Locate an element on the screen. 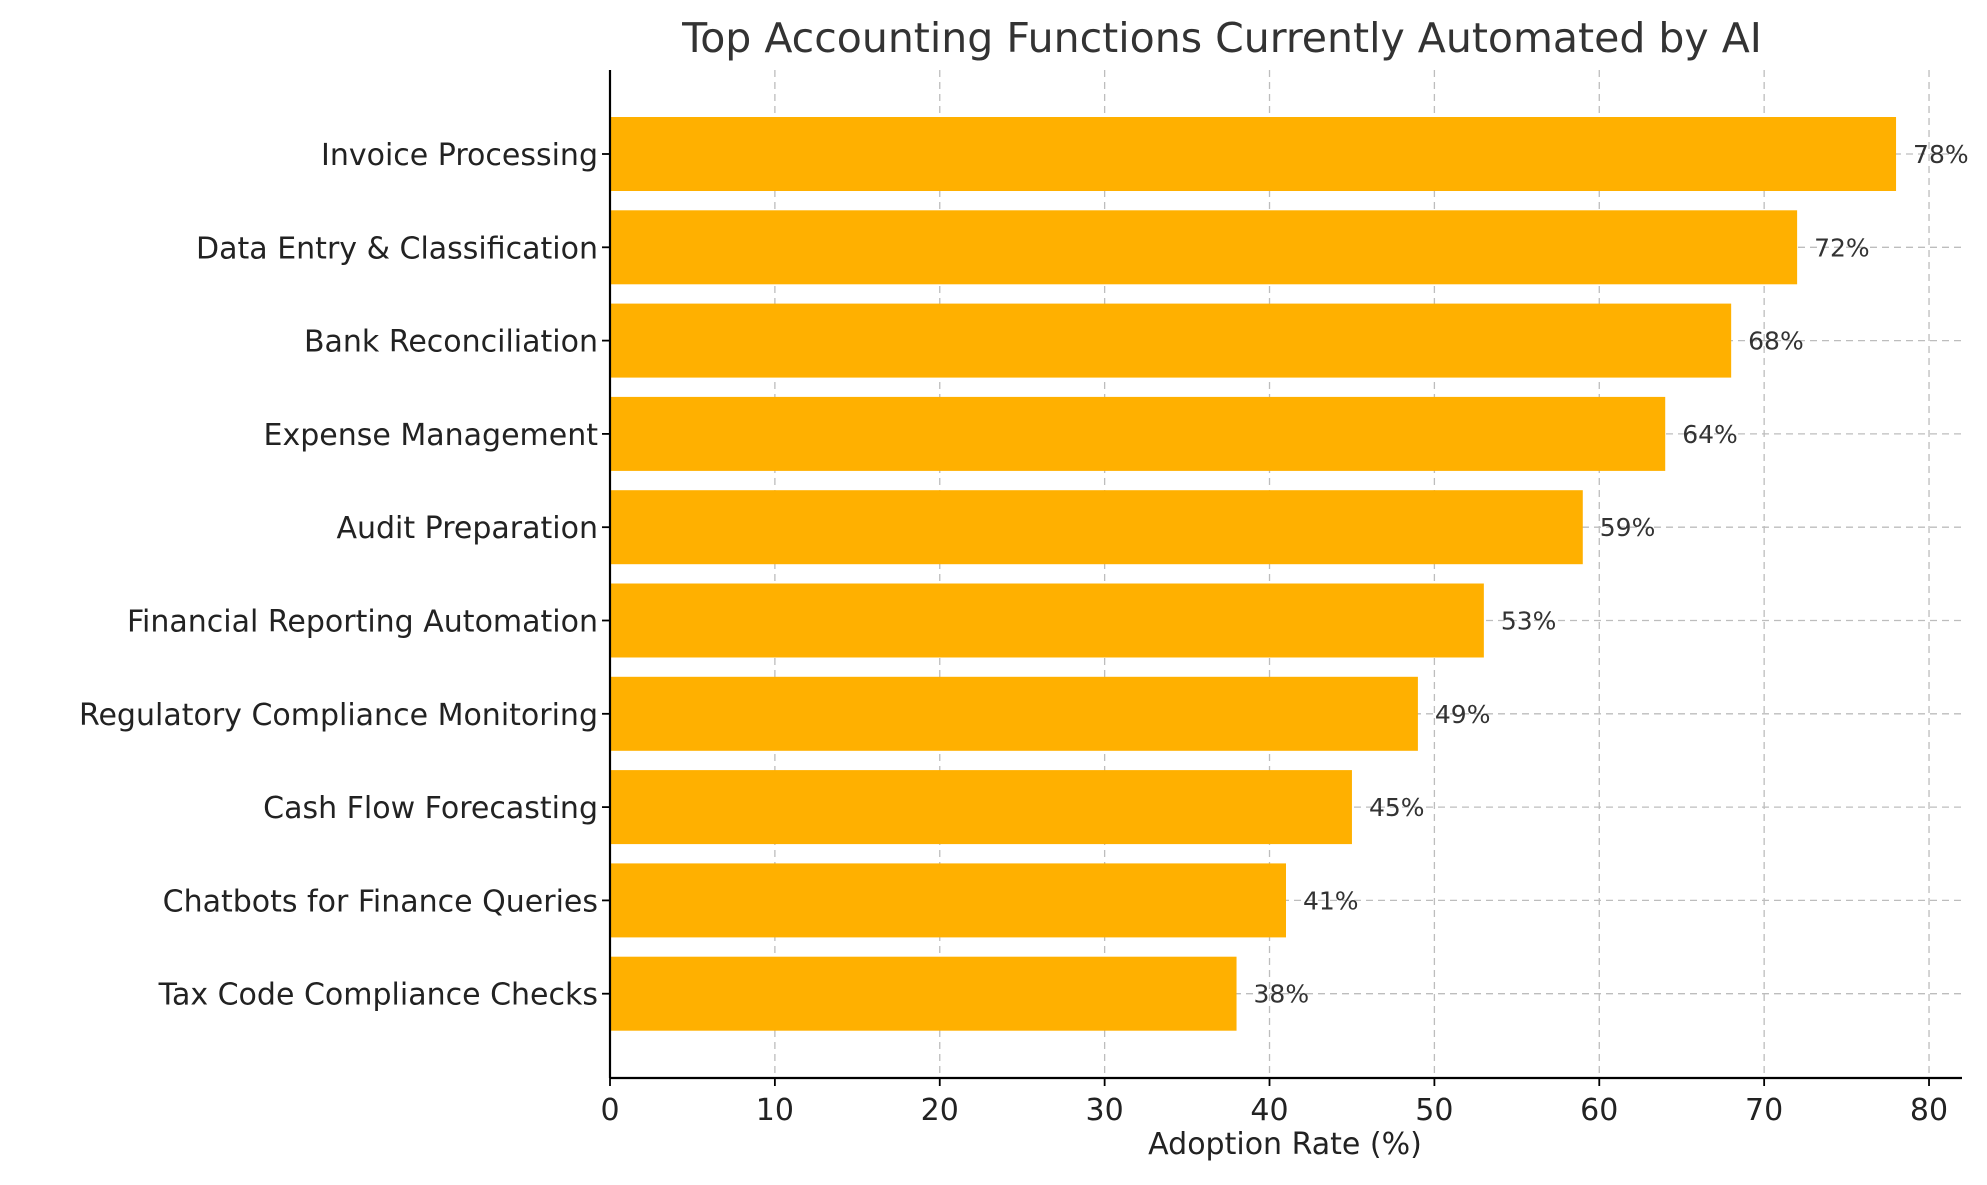 This screenshot has height=1185, width=1987. x-axis-title: Adoption Rate (%) is located at coordinates (1285, 1144).